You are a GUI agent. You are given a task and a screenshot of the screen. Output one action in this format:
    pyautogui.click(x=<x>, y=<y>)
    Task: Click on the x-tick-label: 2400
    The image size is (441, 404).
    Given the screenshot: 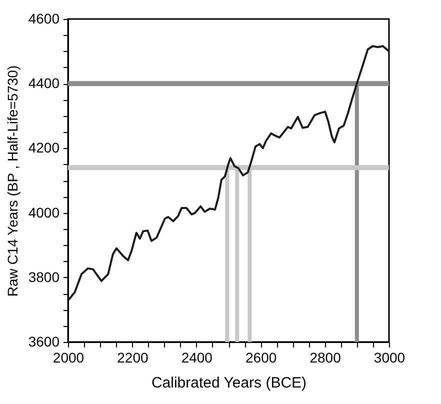 What is the action you would take?
    pyautogui.click(x=197, y=358)
    